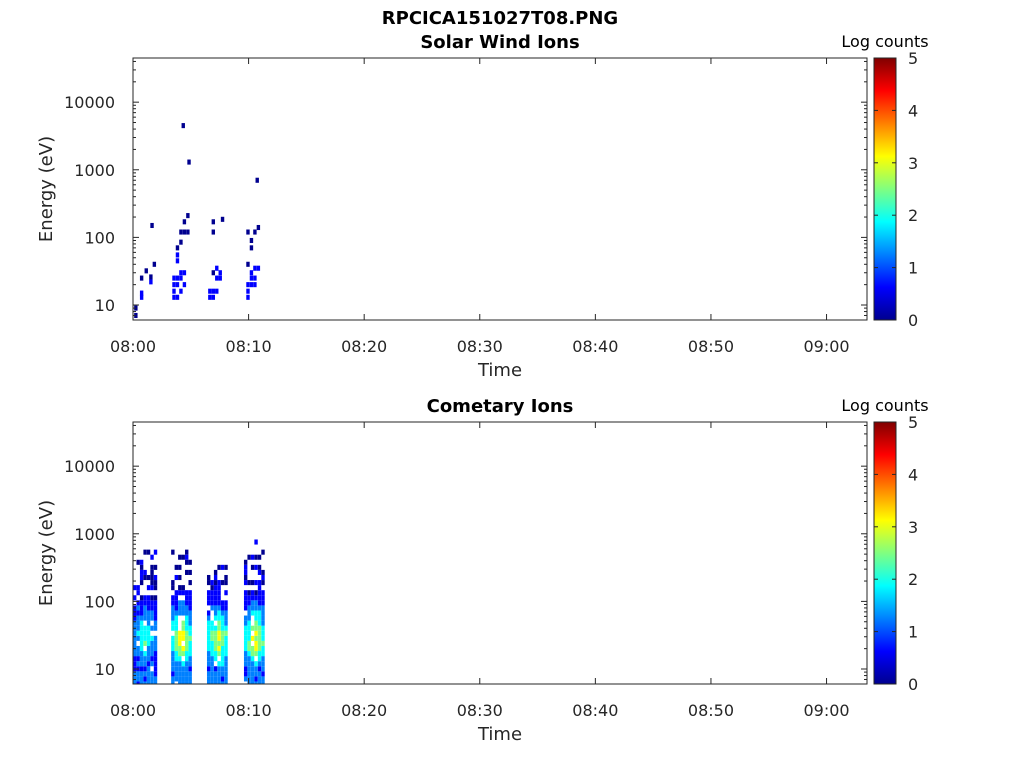 The width and height of the screenshot is (1024, 768). I want to click on colorbar-tick-label: 2, so click(913, 579).